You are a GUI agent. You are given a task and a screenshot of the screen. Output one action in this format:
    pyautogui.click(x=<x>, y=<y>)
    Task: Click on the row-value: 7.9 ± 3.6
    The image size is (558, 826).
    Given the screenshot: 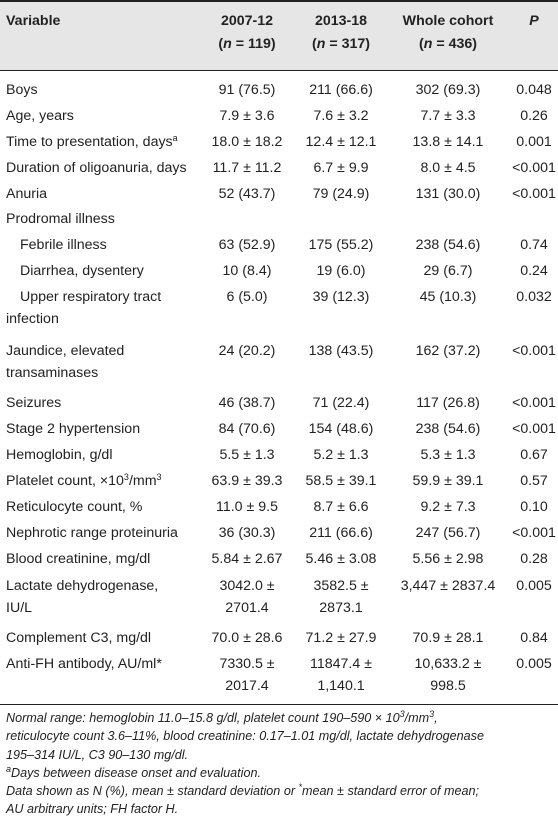 What is the action you would take?
    pyautogui.click(x=247, y=116)
    